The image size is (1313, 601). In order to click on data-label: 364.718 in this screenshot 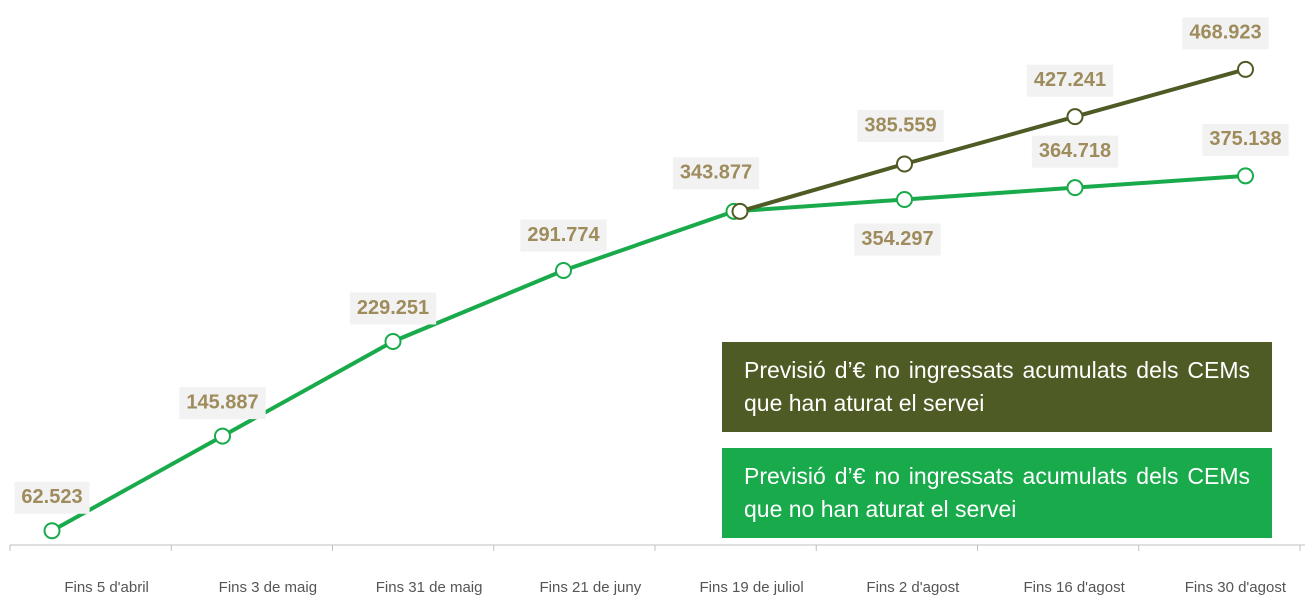, I will do `click(1075, 151)`.